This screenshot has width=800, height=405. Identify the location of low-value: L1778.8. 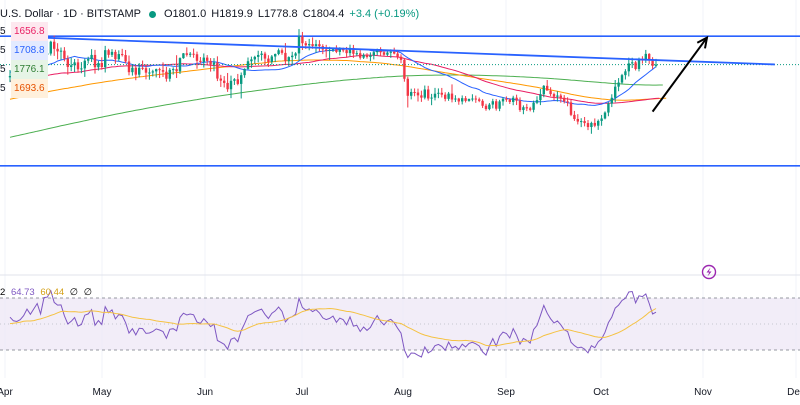
(277, 14).